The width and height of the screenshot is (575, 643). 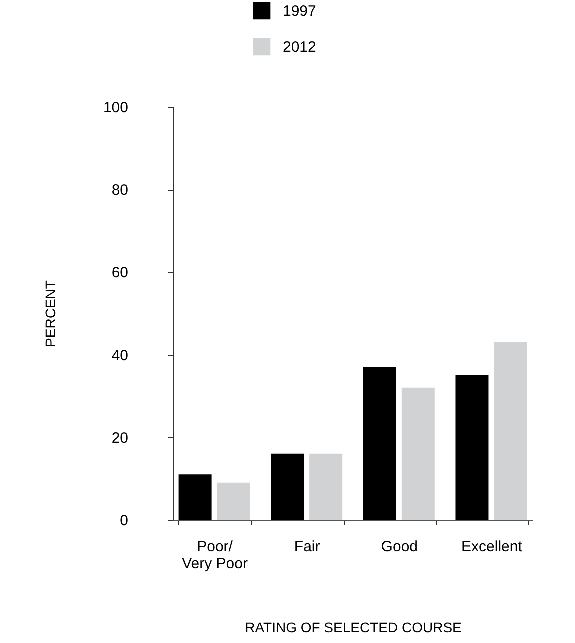 What do you see at coordinates (115, 108) in the screenshot?
I see `y-tick-label: 100` at bounding box center [115, 108].